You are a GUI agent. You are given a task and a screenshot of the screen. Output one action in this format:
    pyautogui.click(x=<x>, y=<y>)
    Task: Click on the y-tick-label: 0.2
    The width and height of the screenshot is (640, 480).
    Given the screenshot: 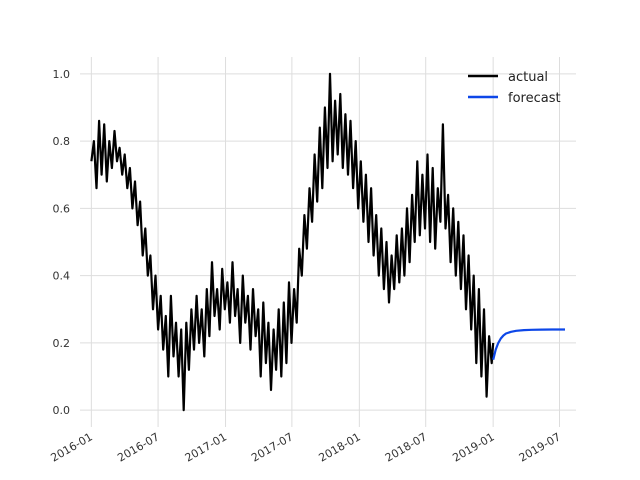 What is the action you would take?
    pyautogui.click(x=62, y=343)
    